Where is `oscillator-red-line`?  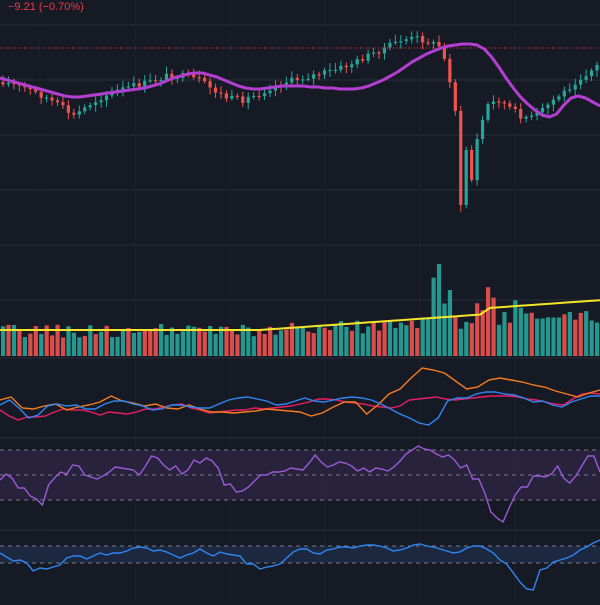 oscillator-red-line is located at coordinates (300, 406).